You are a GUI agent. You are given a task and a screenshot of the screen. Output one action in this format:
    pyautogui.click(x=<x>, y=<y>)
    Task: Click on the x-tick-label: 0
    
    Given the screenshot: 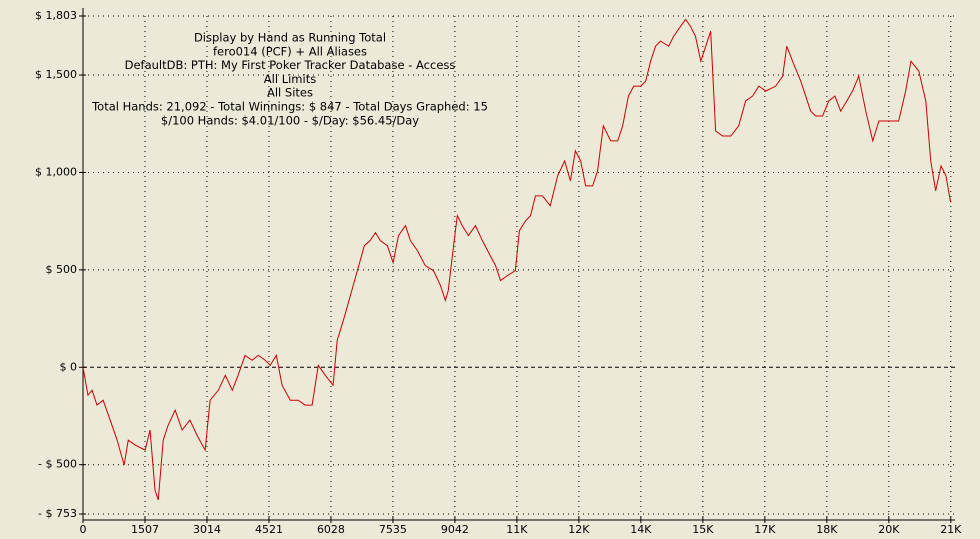 What is the action you would take?
    pyautogui.click(x=83, y=529)
    